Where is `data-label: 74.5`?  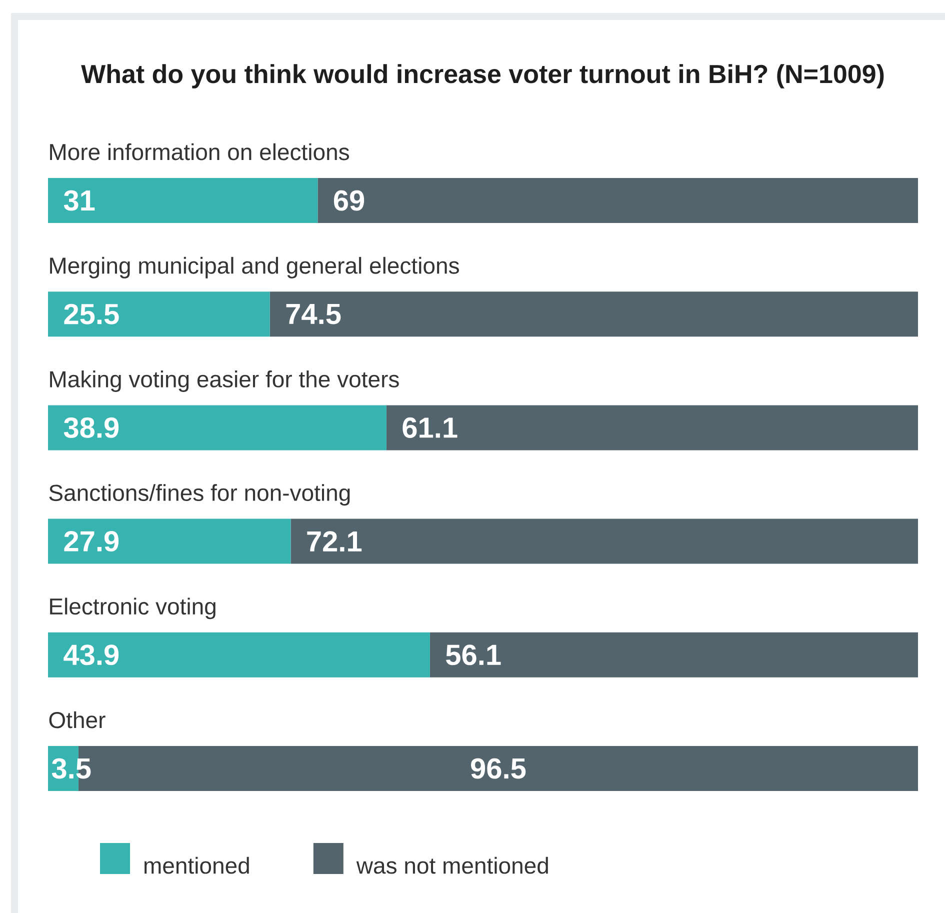
data-label: 74.5 is located at coordinates (313, 314).